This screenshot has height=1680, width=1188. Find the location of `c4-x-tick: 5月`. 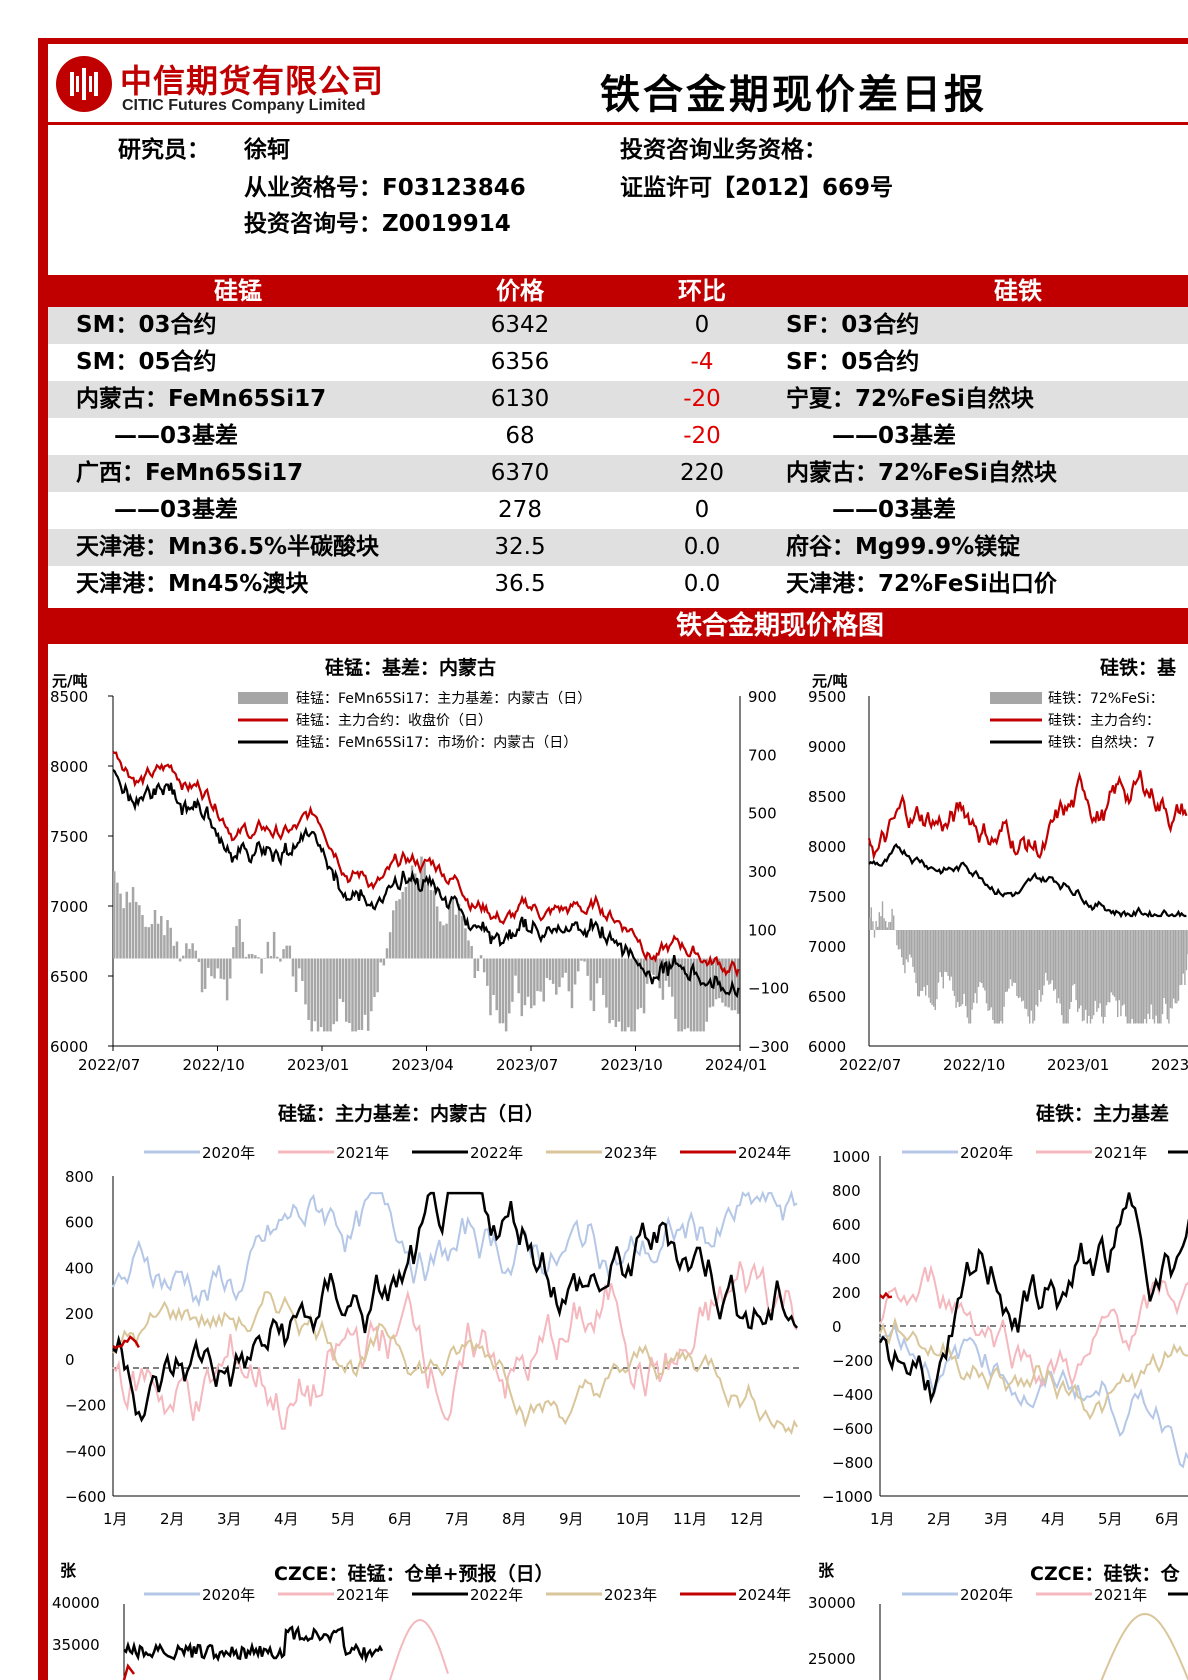

c4-x-tick: 5月 is located at coordinates (1110, 1519).